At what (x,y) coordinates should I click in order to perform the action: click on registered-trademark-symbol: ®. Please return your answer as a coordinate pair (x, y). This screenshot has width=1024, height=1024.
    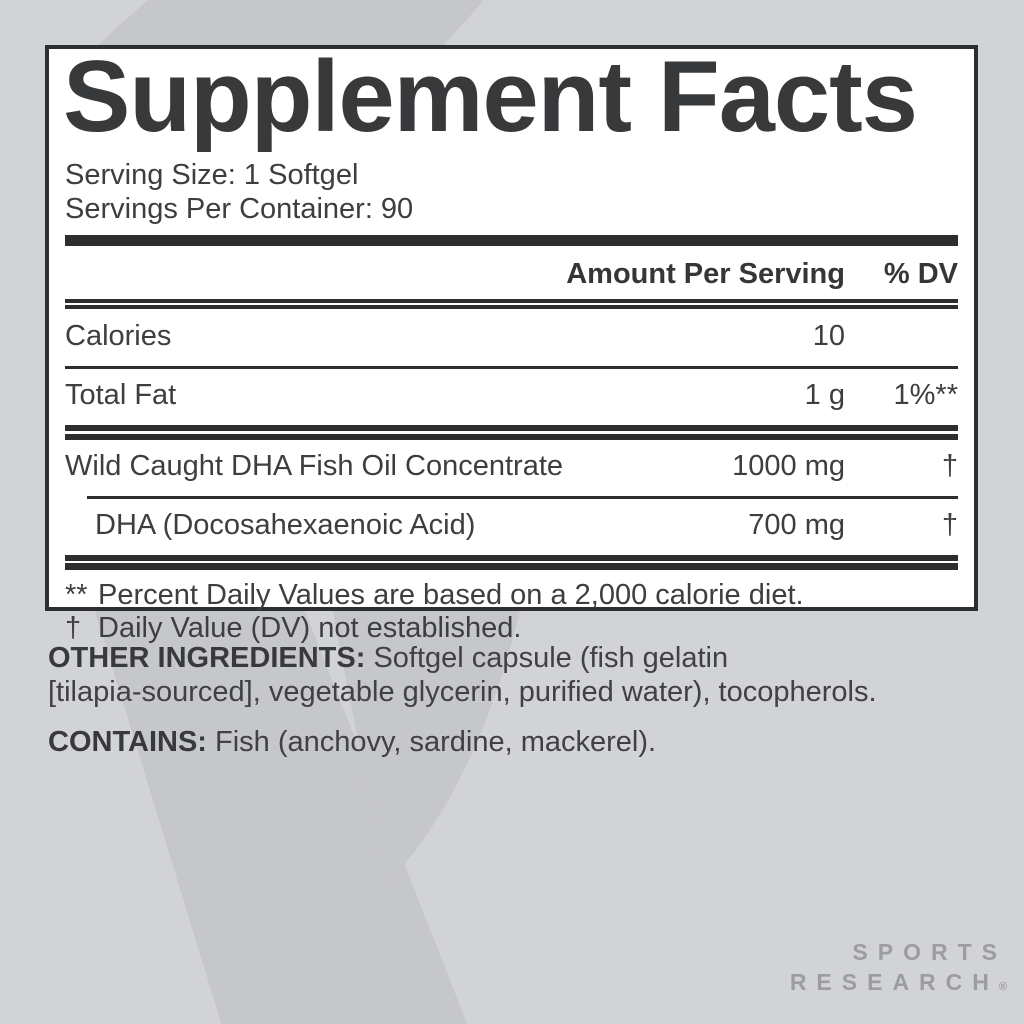
    Looking at the image, I should click on (1002, 987).